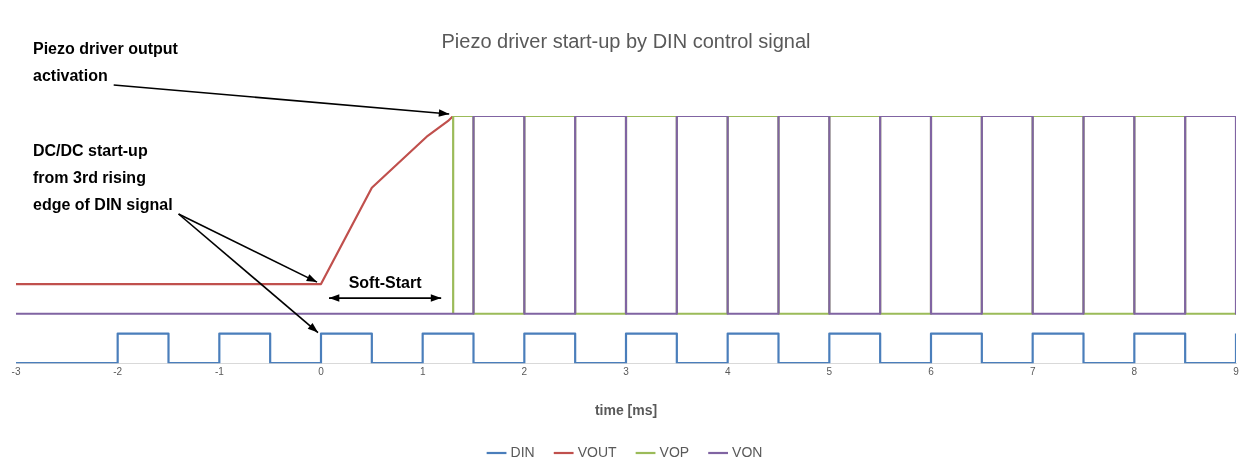 Image resolution: width=1244 pixels, height=474 pixels. Describe the element at coordinates (626, 40) in the screenshot. I see `chart-title: Piezo driver start-up by DIN control signal` at that location.